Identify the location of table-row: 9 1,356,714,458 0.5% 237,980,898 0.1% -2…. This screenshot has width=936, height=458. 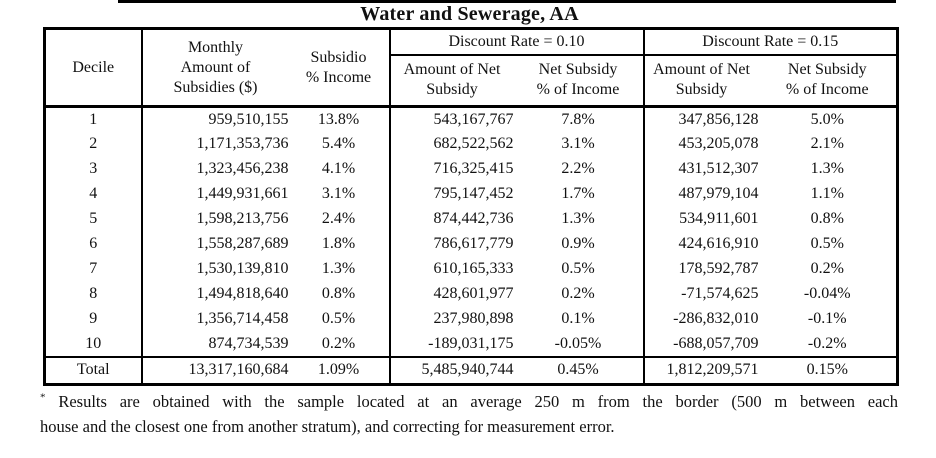
(471, 319).